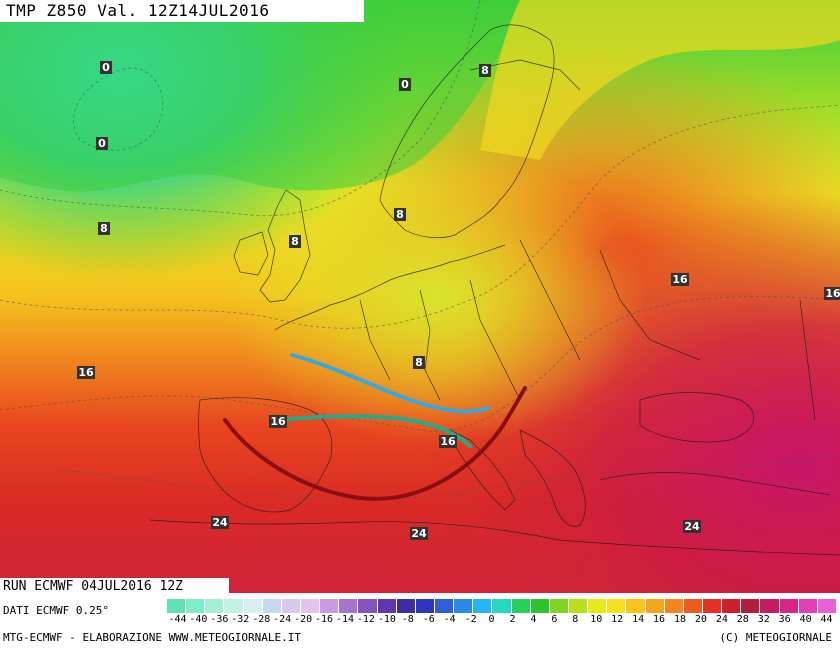 The image size is (840, 648). I want to click on color-scale-label: 28, so click(742, 619).